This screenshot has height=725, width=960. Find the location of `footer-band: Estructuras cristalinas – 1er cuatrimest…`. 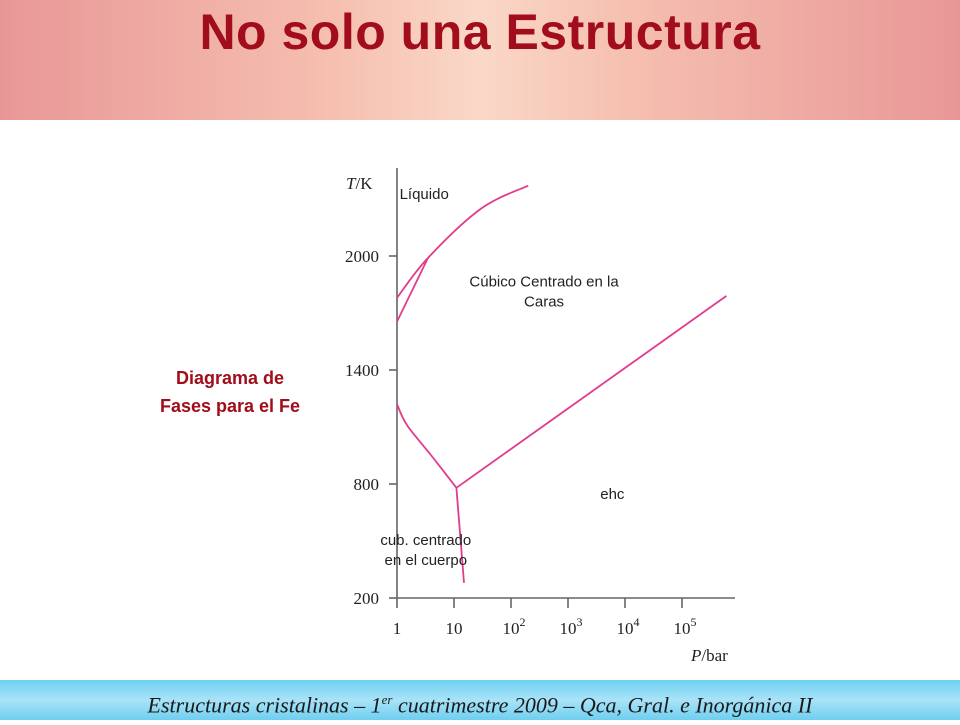

footer-band: Estructuras cristalinas – 1er cuatrimest… is located at coordinates (480, 700).